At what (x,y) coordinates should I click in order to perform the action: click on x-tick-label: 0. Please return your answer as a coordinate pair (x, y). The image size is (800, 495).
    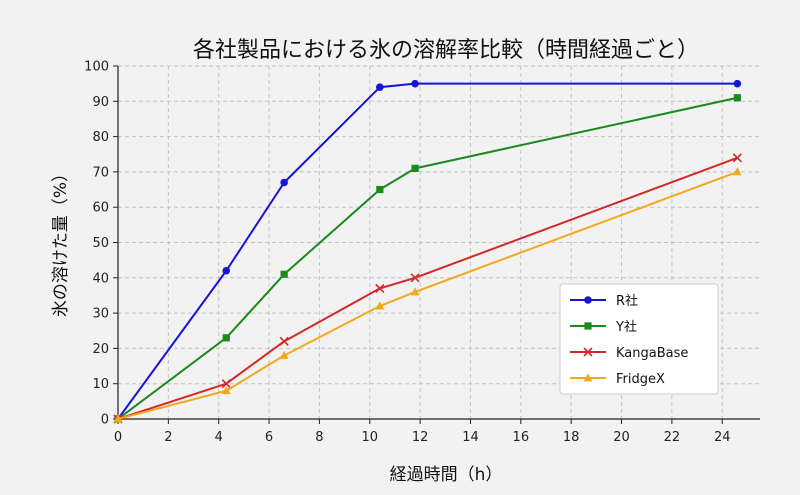
    Looking at the image, I should click on (118, 437).